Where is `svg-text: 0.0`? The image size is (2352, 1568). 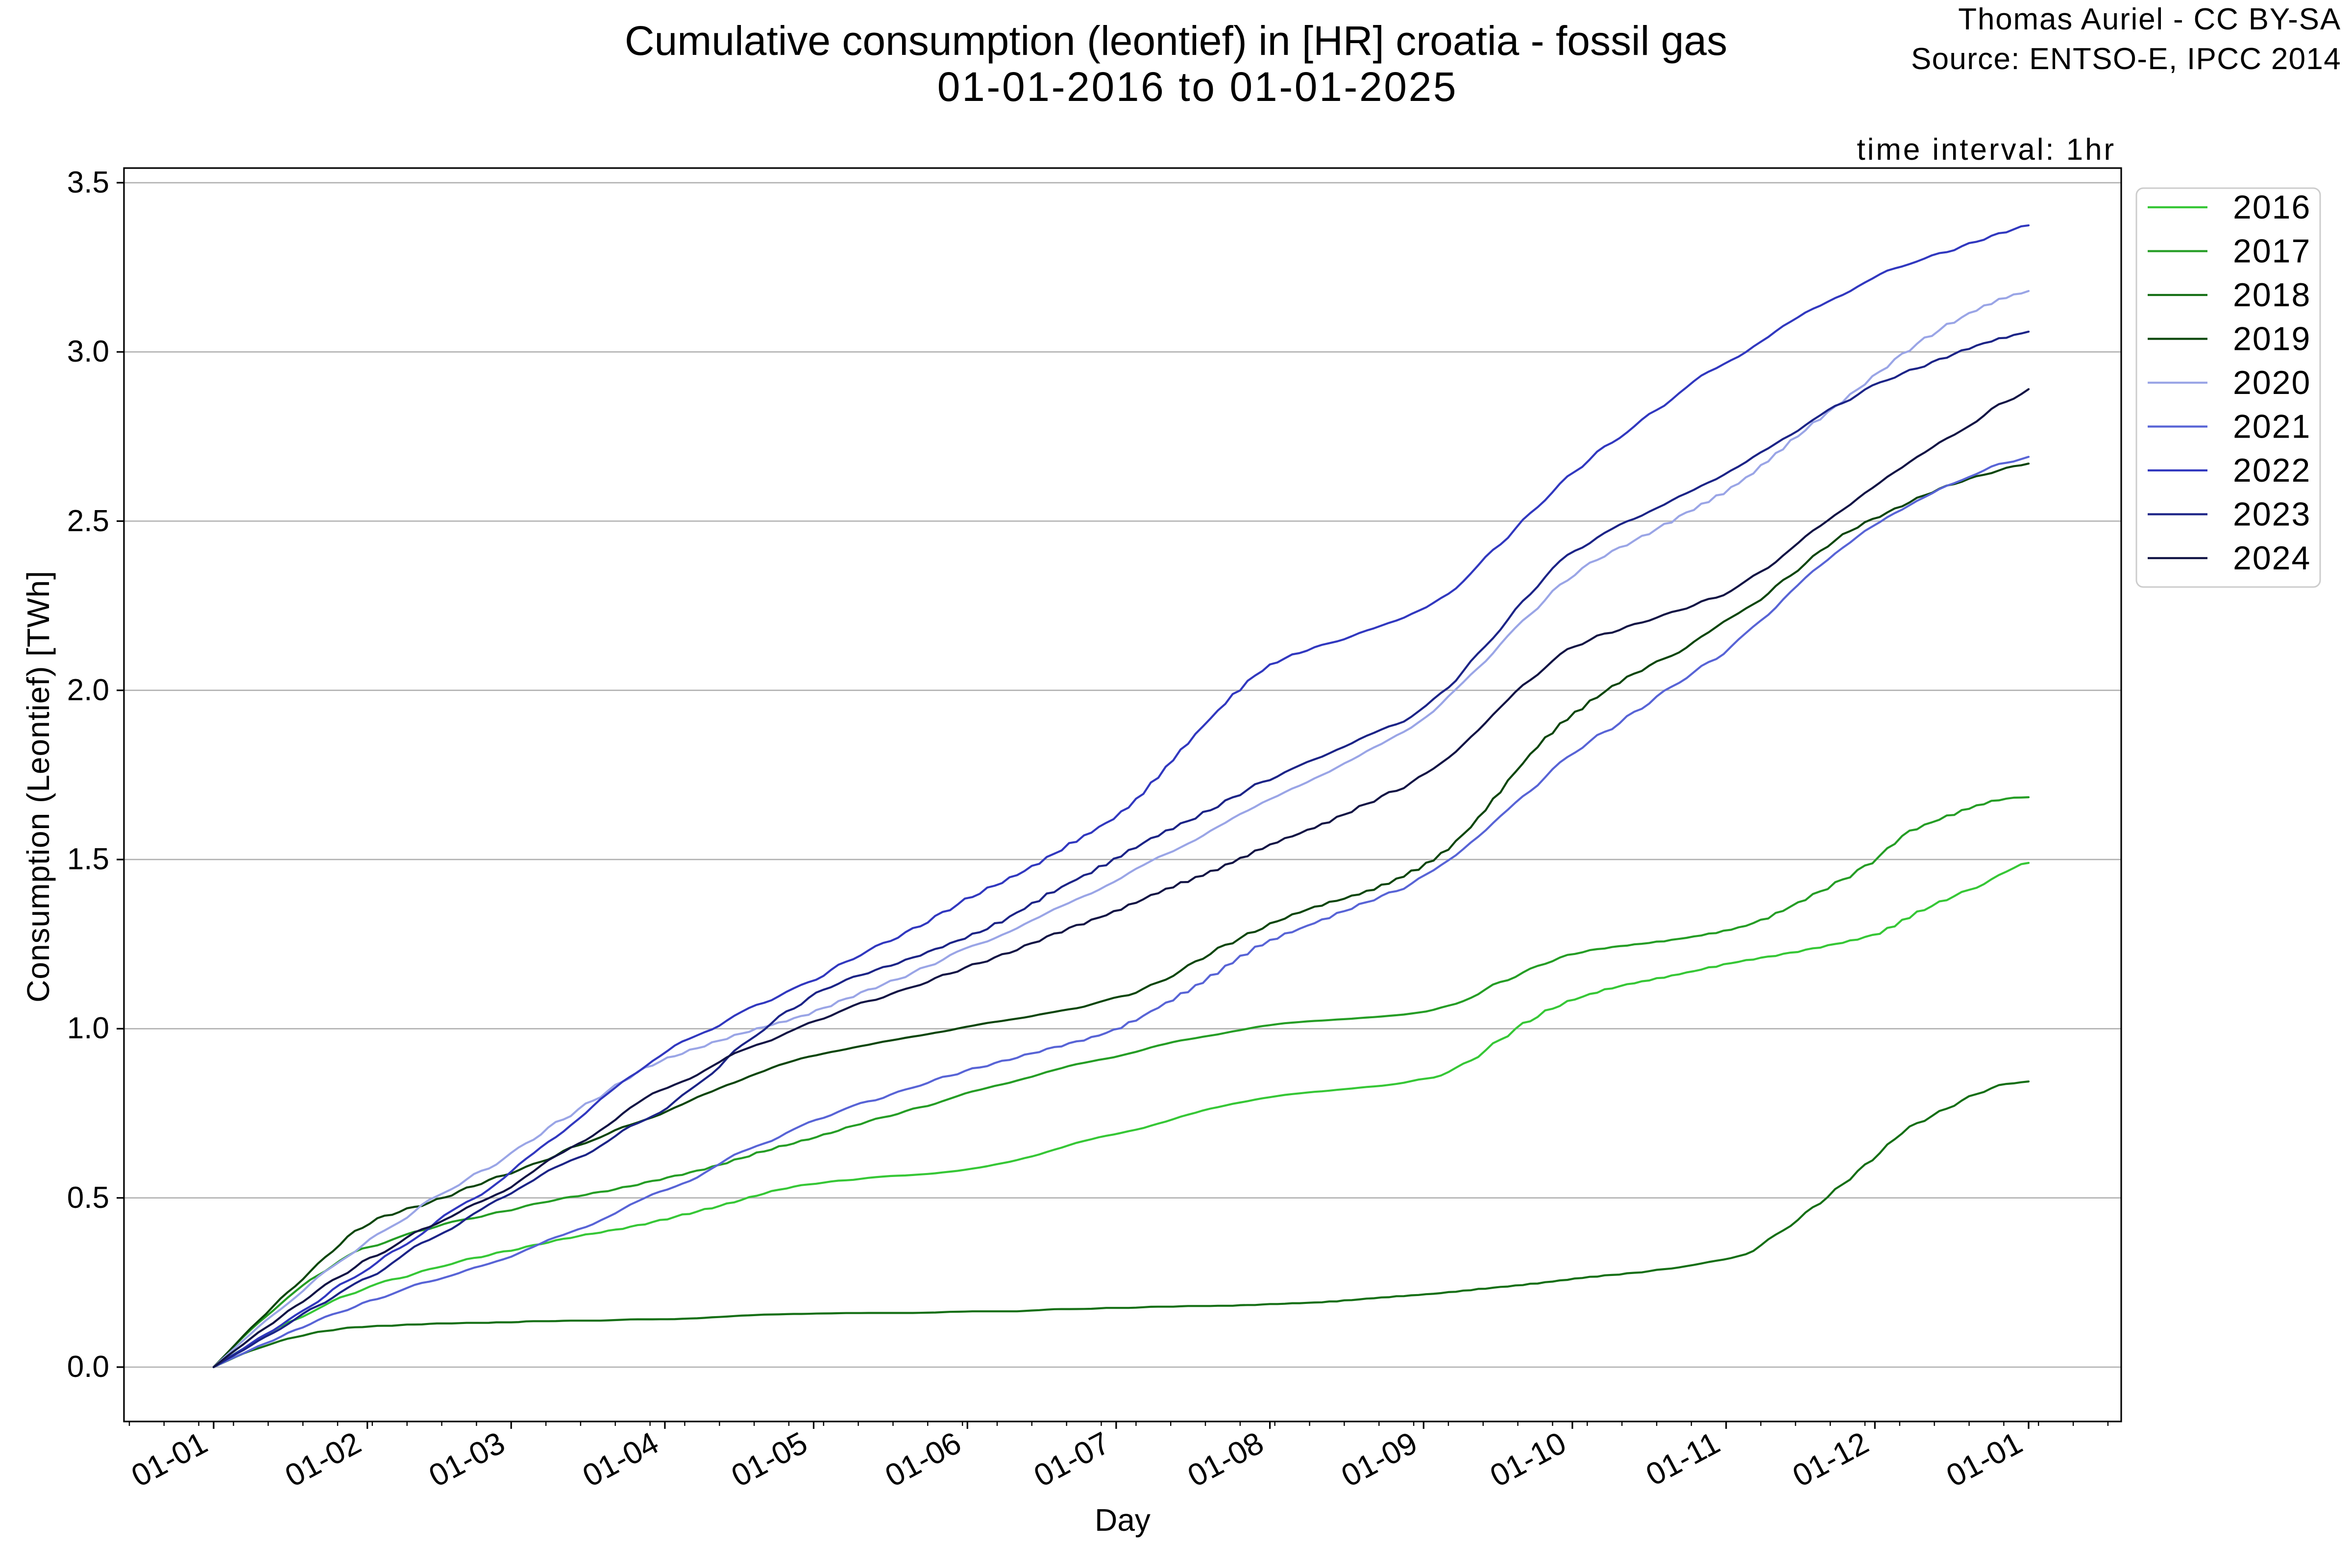
svg-text: 0.0 is located at coordinates (88, 1367).